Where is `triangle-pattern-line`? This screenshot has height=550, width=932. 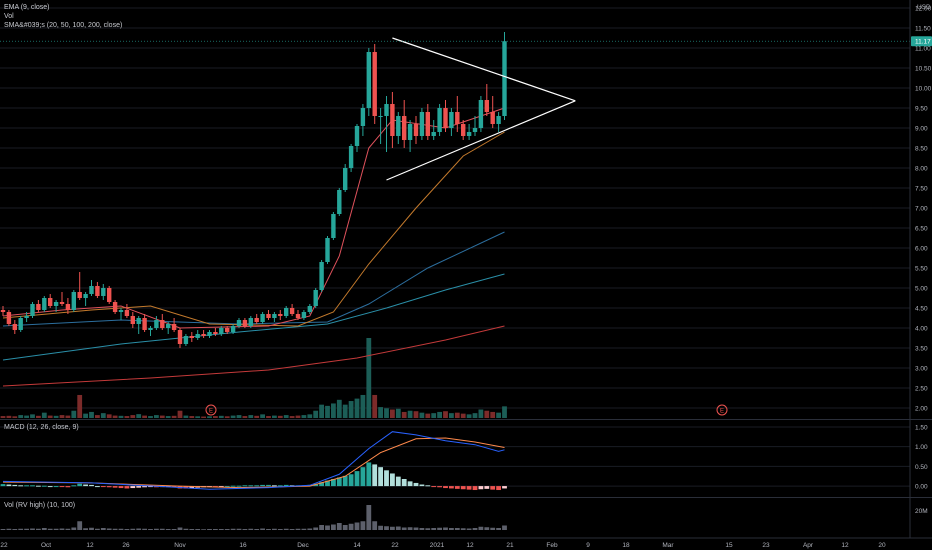 triangle-pattern-line is located at coordinates (481, 140).